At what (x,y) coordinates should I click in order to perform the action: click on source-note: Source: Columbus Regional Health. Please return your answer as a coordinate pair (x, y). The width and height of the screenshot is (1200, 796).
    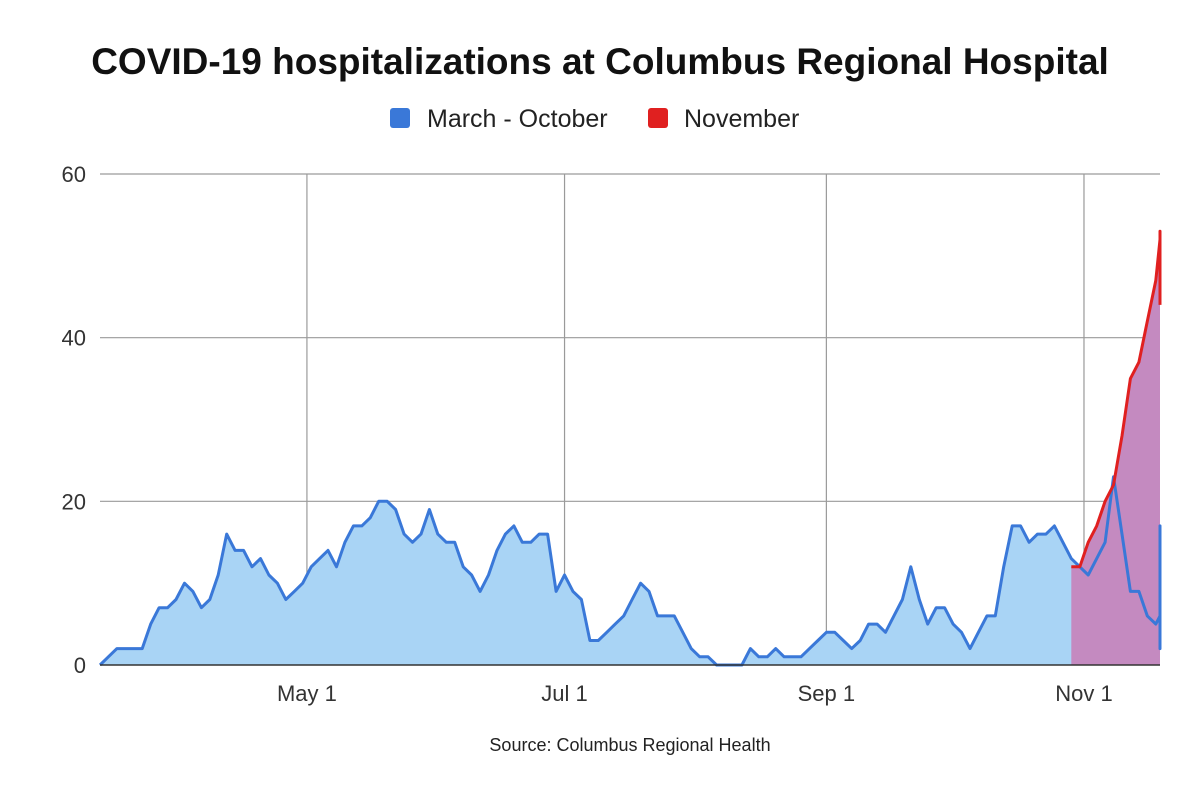
    Looking at the image, I should click on (629, 745).